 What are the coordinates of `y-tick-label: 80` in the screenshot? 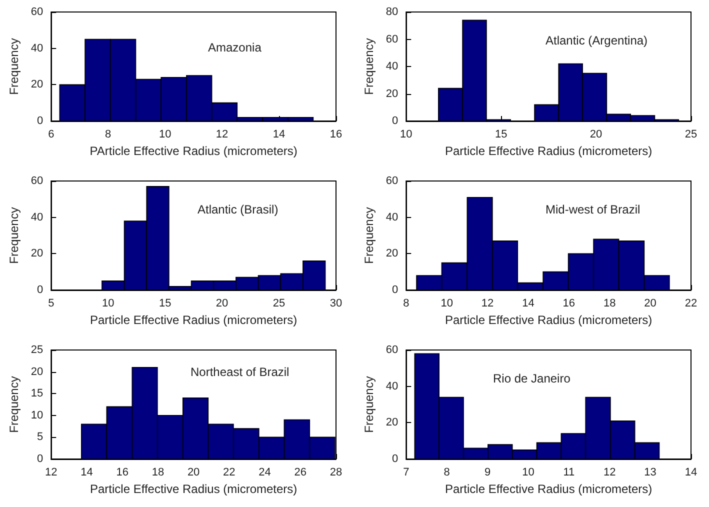 It's located at (392, 12).